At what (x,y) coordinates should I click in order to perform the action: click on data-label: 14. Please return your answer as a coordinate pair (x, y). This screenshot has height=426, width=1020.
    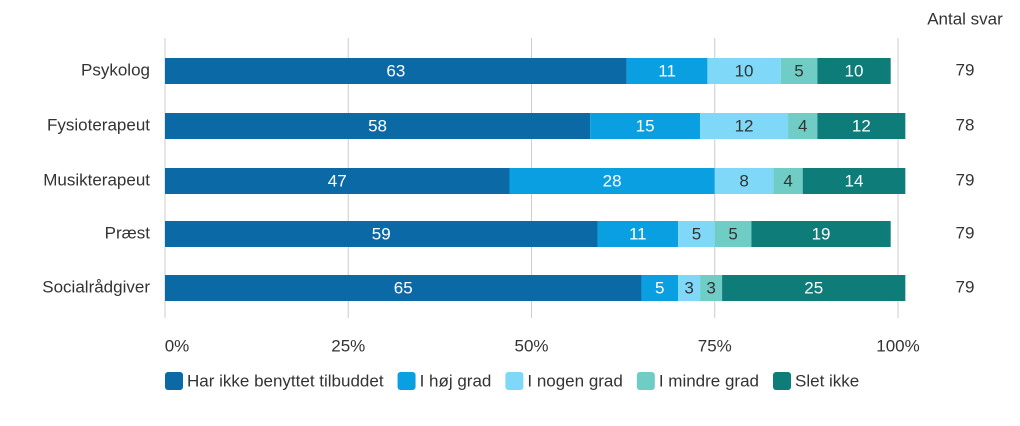
    Looking at the image, I should click on (854, 180).